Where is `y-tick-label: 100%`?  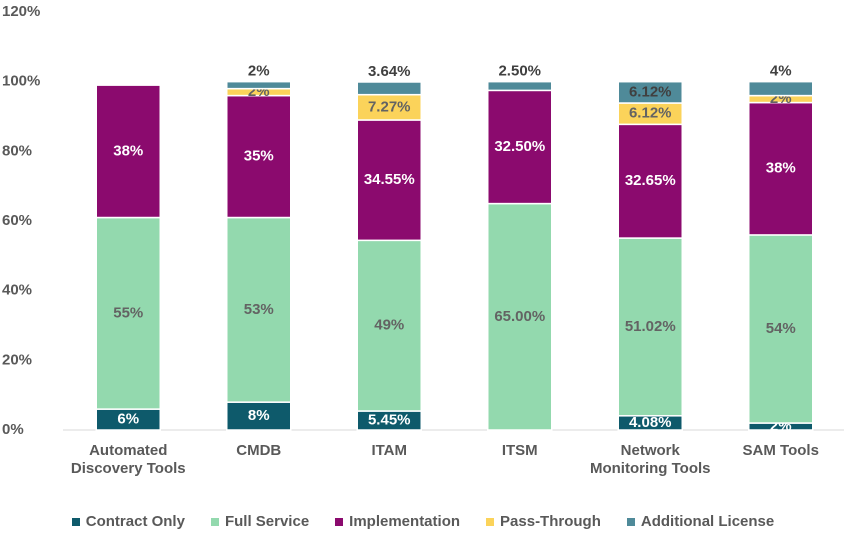
y-tick-label: 100% is located at coordinates (21, 81).